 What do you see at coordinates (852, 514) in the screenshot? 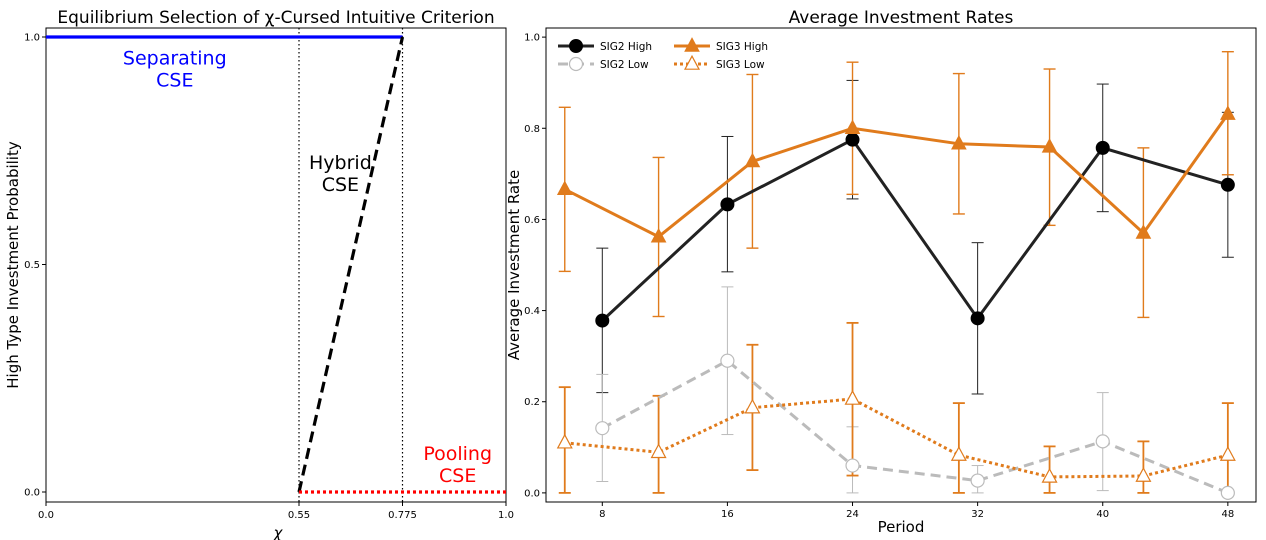
I see `right-x-tick-label: 24` at bounding box center [852, 514].